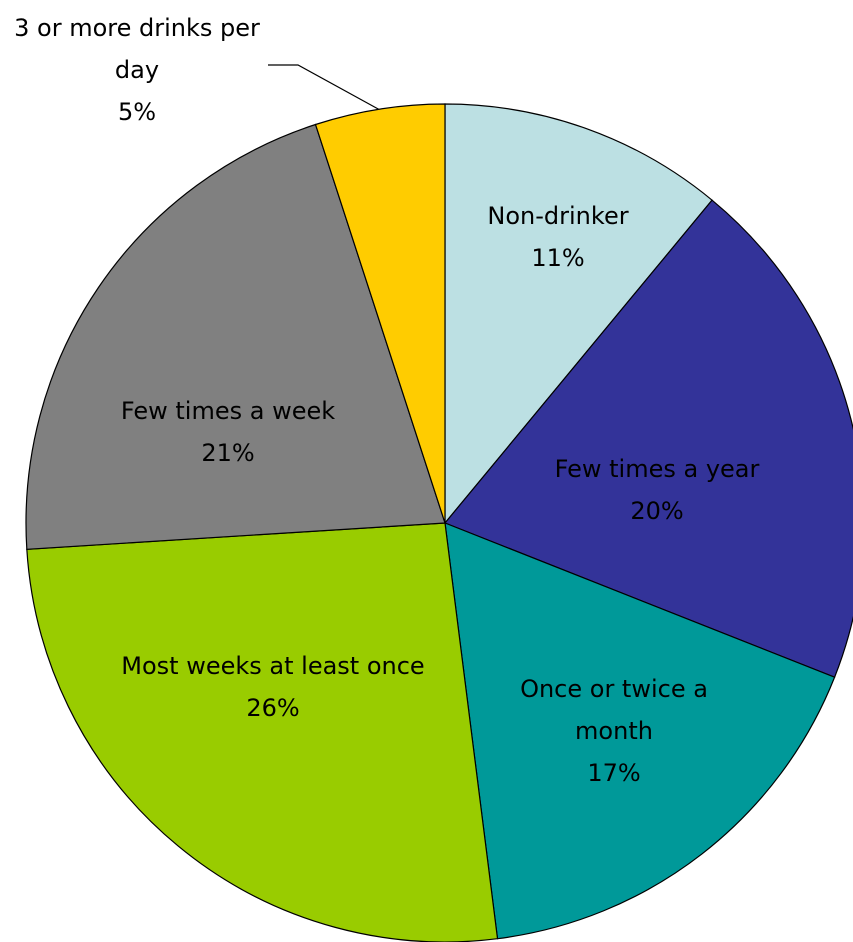  Describe the element at coordinates (656, 511) in the screenshot. I see `value-label: 20%` at that location.